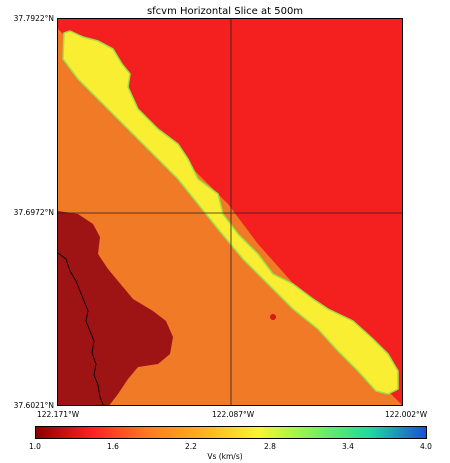 Image resolution: width=450 pixels, height=463 pixels. I want to click on lon-label-right: 122.002°W, so click(406, 414).